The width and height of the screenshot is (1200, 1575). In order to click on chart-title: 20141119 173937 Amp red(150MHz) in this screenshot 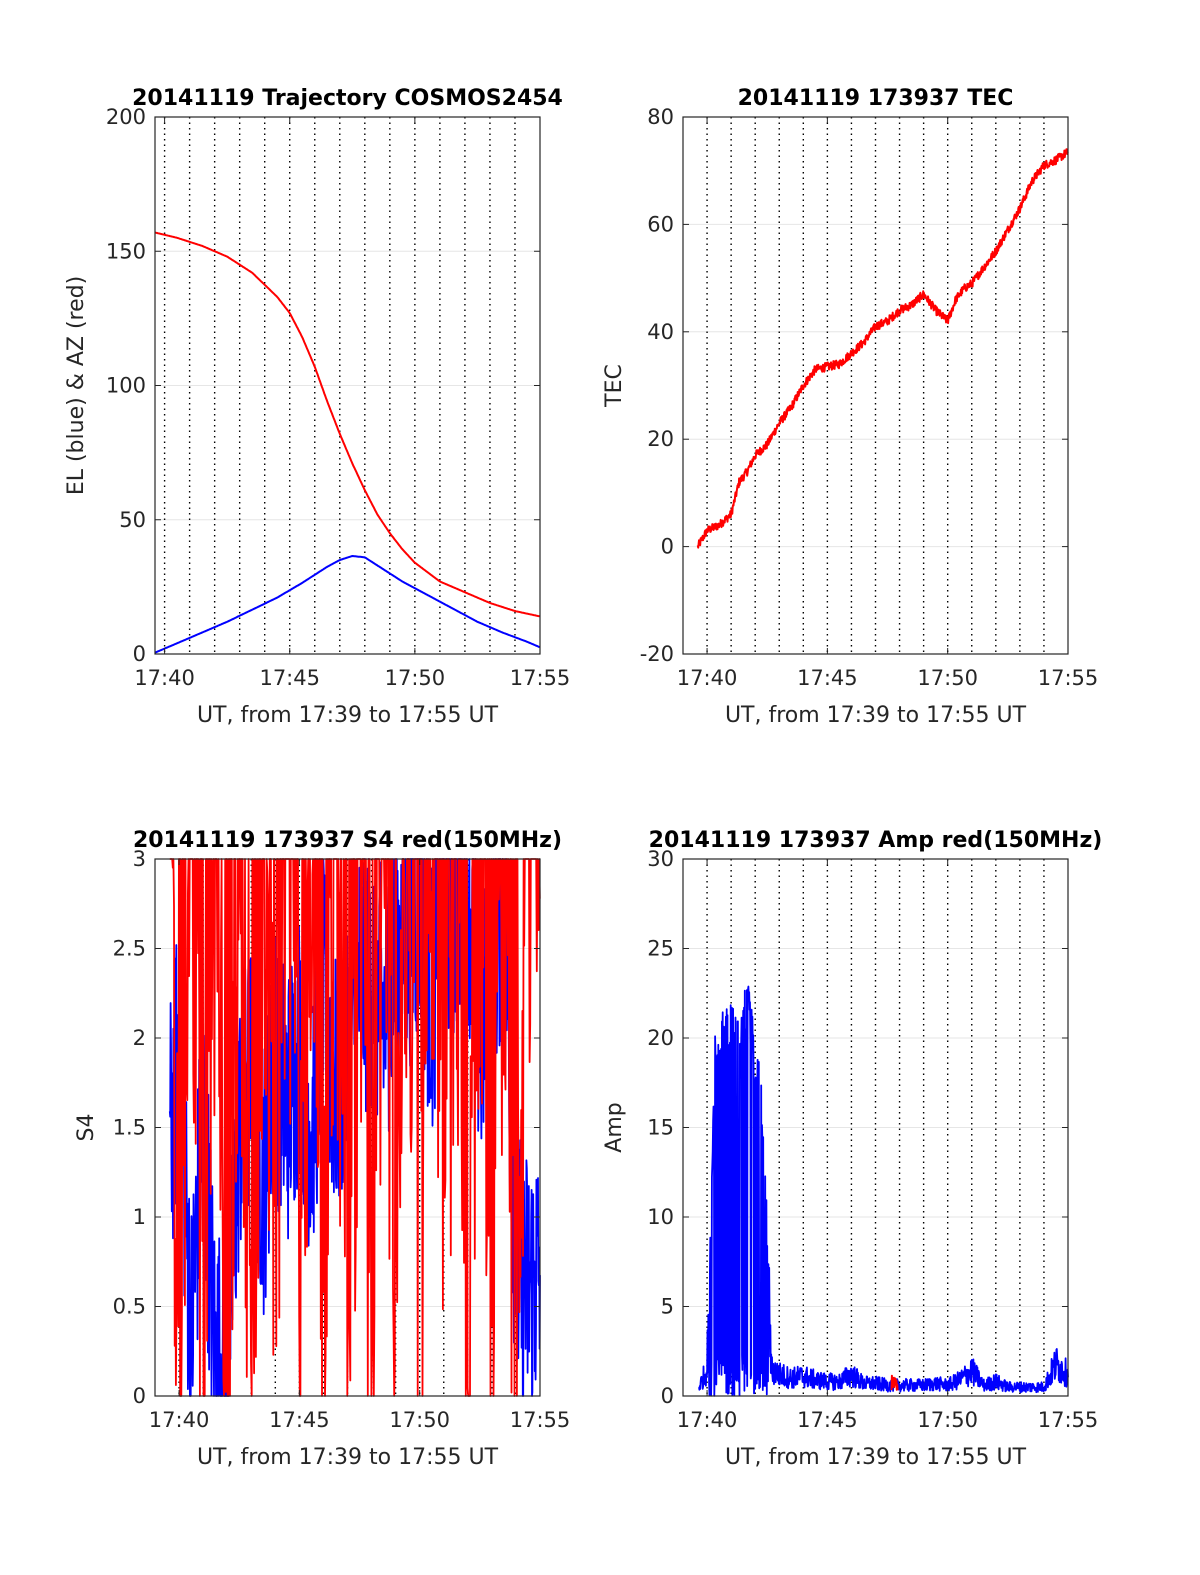, I will do `click(876, 840)`.